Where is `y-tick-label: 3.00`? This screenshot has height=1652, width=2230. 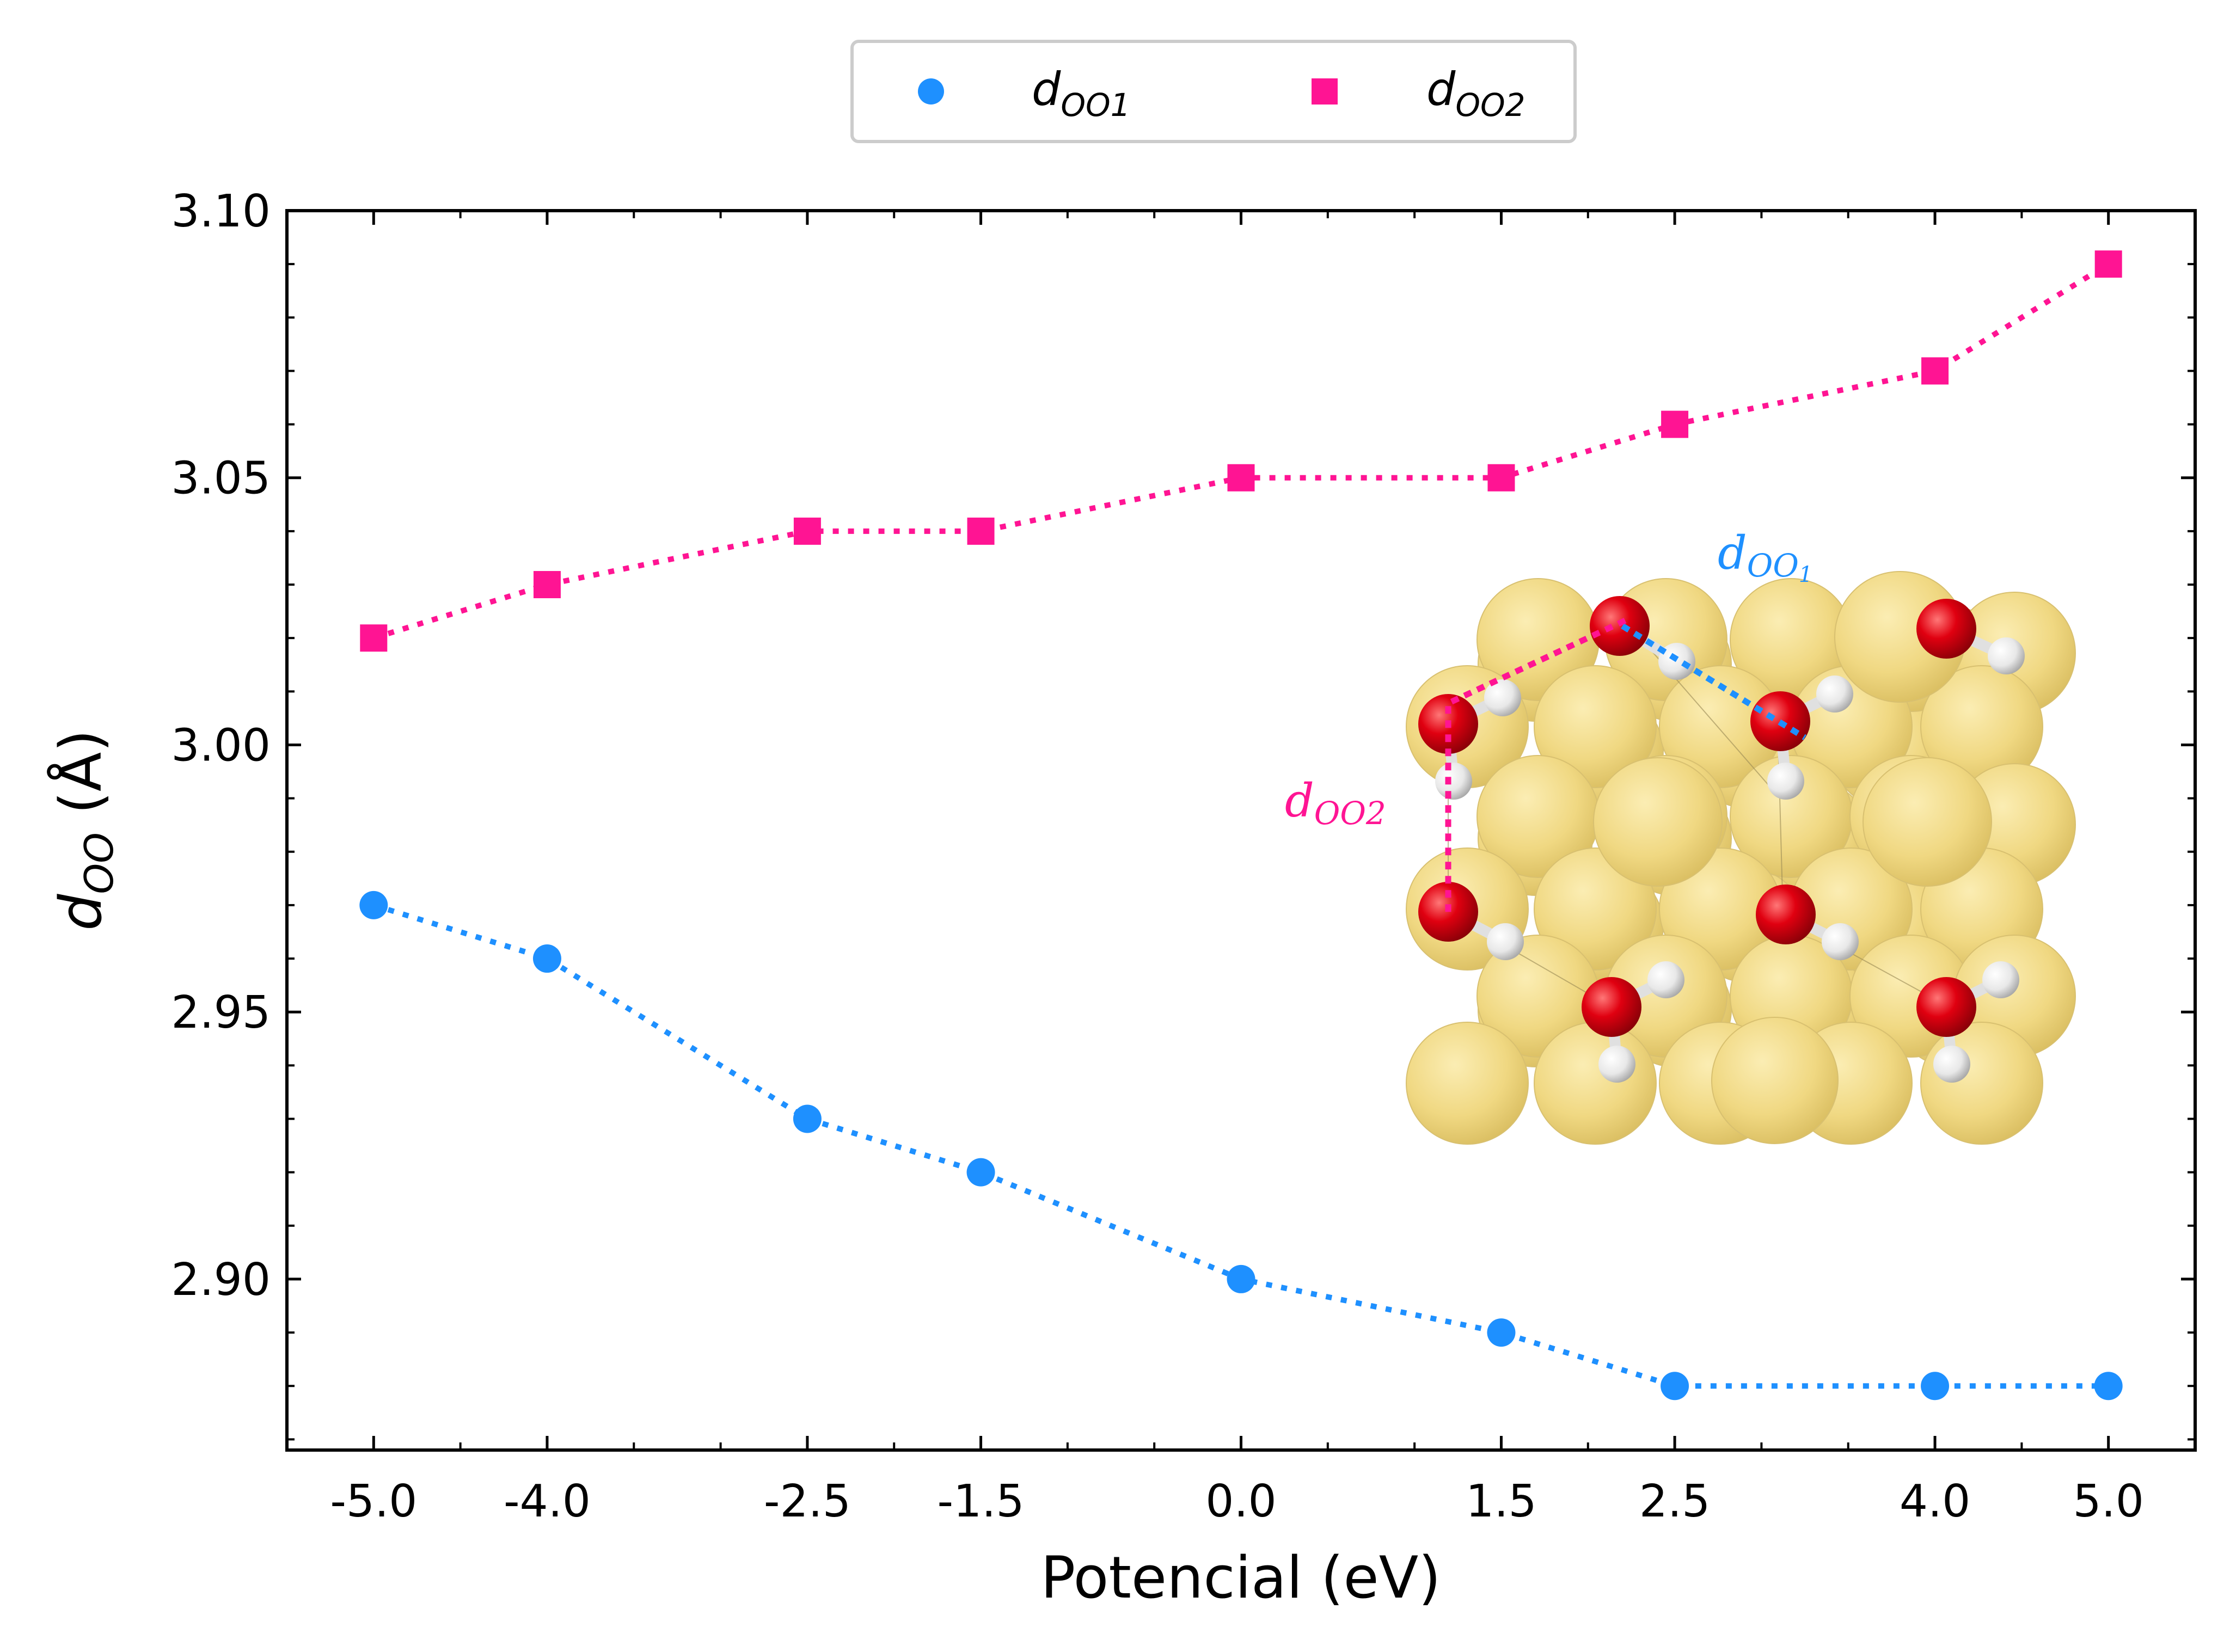
y-tick-label: 3.00 is located at coordinates (221, 745).